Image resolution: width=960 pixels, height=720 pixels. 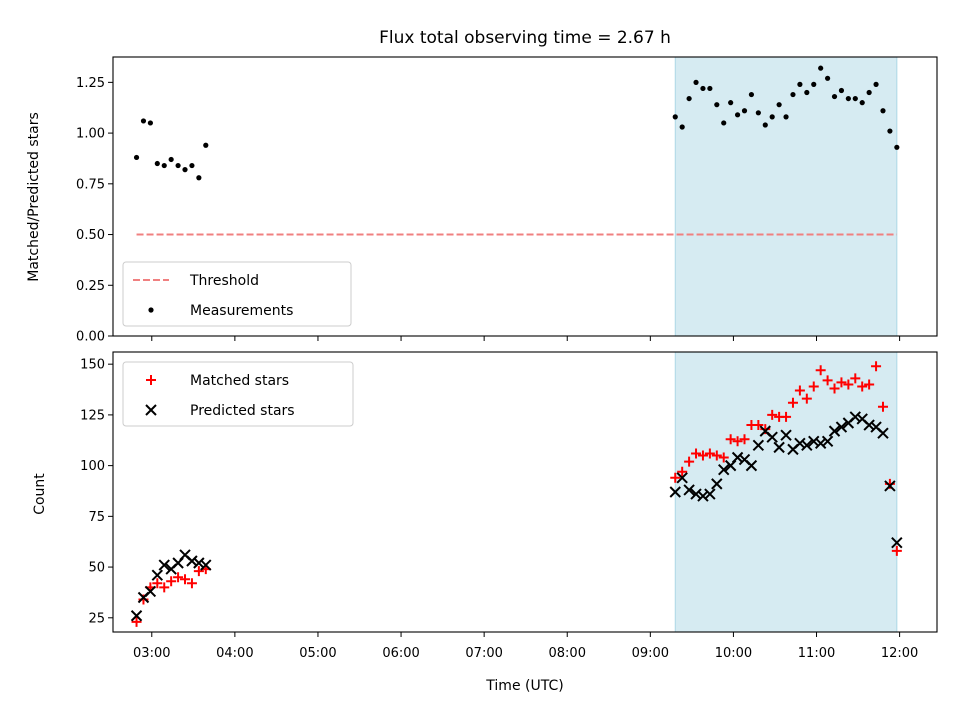 What do you see at coordinates (96, 568) in the screenshot?
I see `y-tick-label: 50` at bounding box center [96, 568].